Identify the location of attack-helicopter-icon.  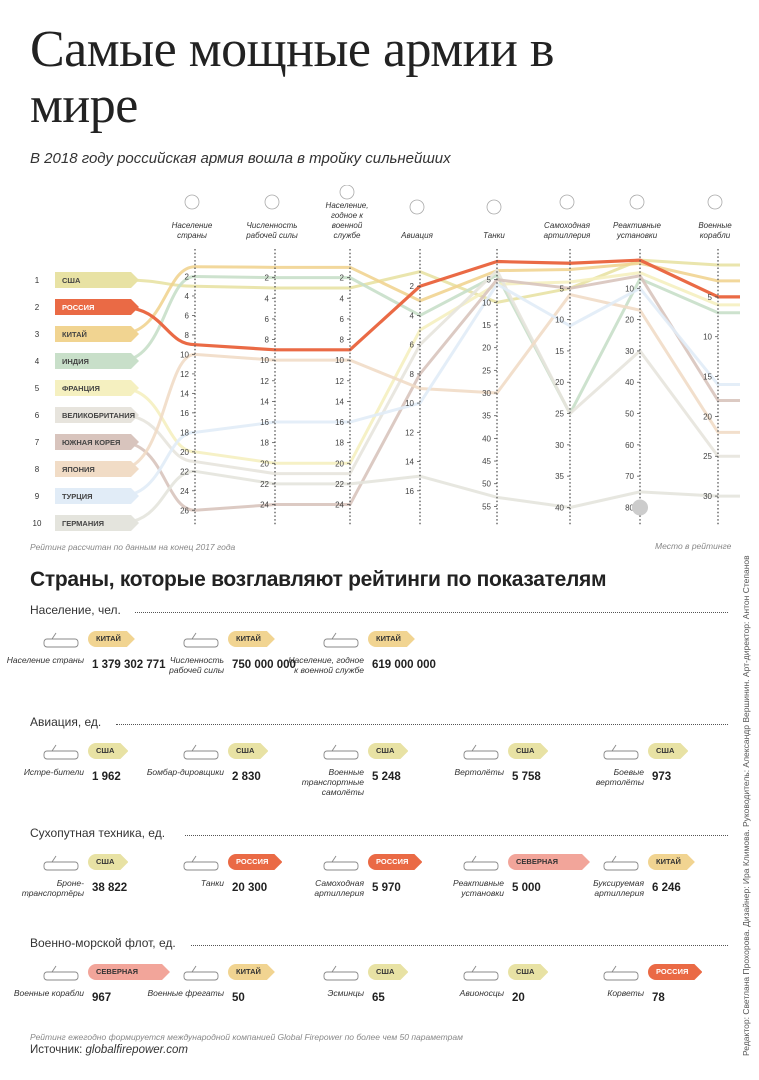
(621, 752).